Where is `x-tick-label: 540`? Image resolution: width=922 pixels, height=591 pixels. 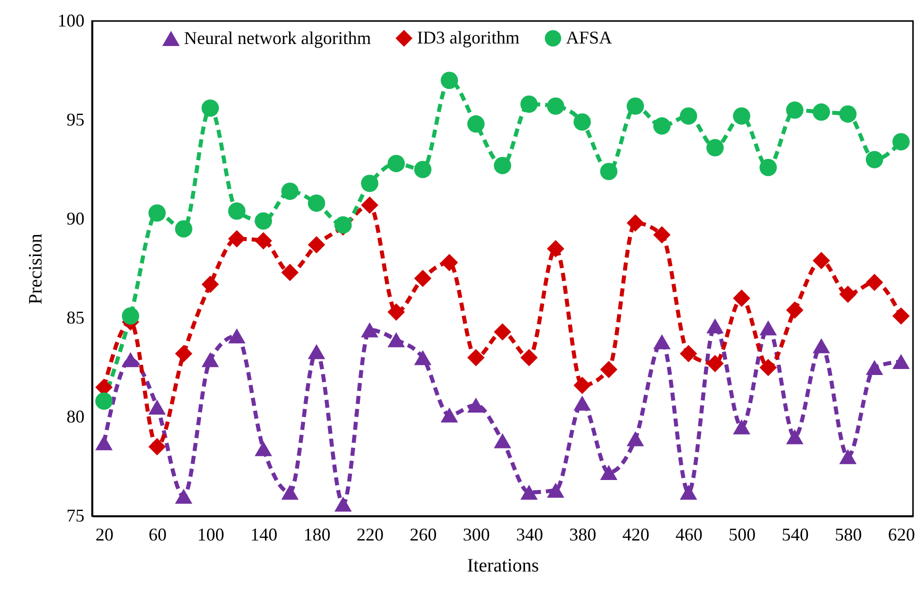
x-tick-label: 540 is located at coordinates (795, 534).